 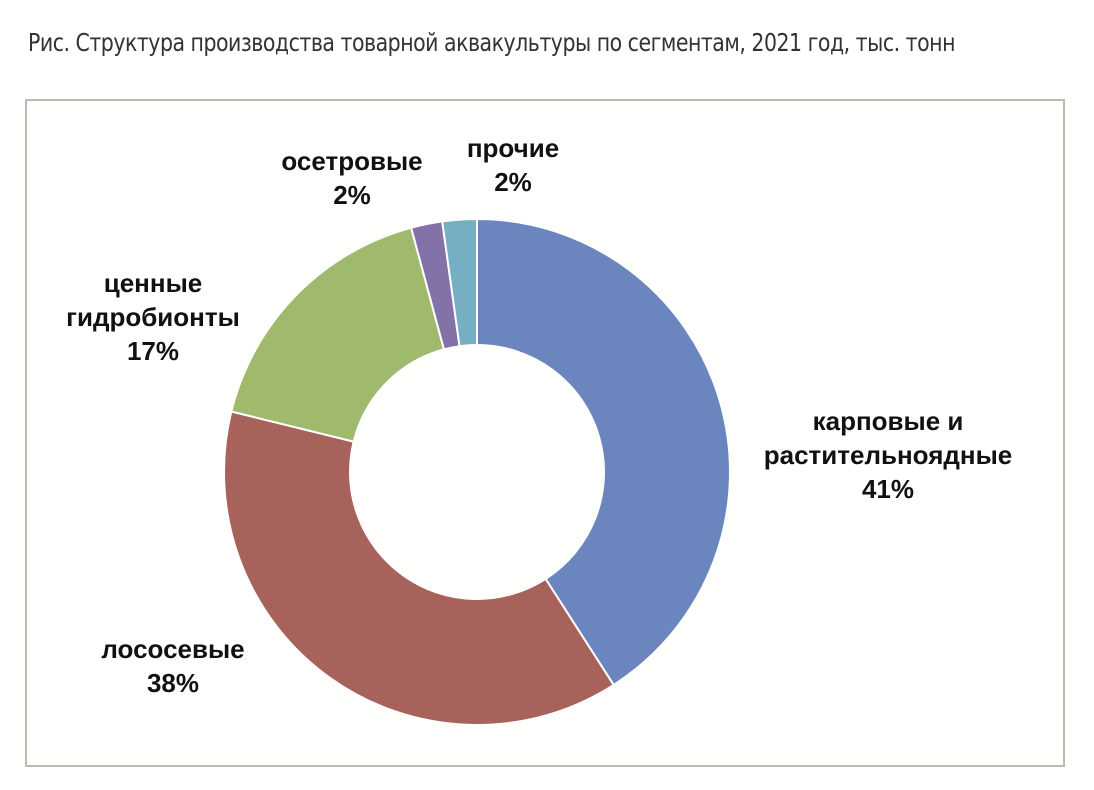 What do you see at coordinates (351, 161) in the screenshot?
I see `category-label-osetrovye: осетровые` at bounding box center [351, 161].